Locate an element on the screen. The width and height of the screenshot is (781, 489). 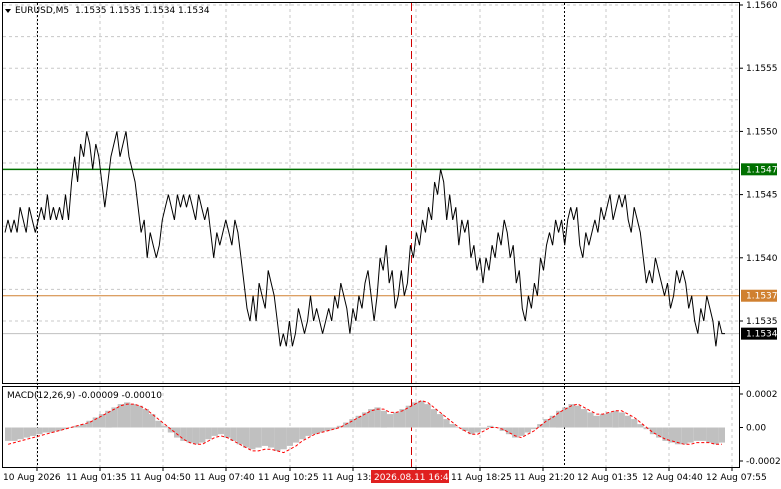
price-tick-label: 1.1550 is located at coordinates (762, 132).